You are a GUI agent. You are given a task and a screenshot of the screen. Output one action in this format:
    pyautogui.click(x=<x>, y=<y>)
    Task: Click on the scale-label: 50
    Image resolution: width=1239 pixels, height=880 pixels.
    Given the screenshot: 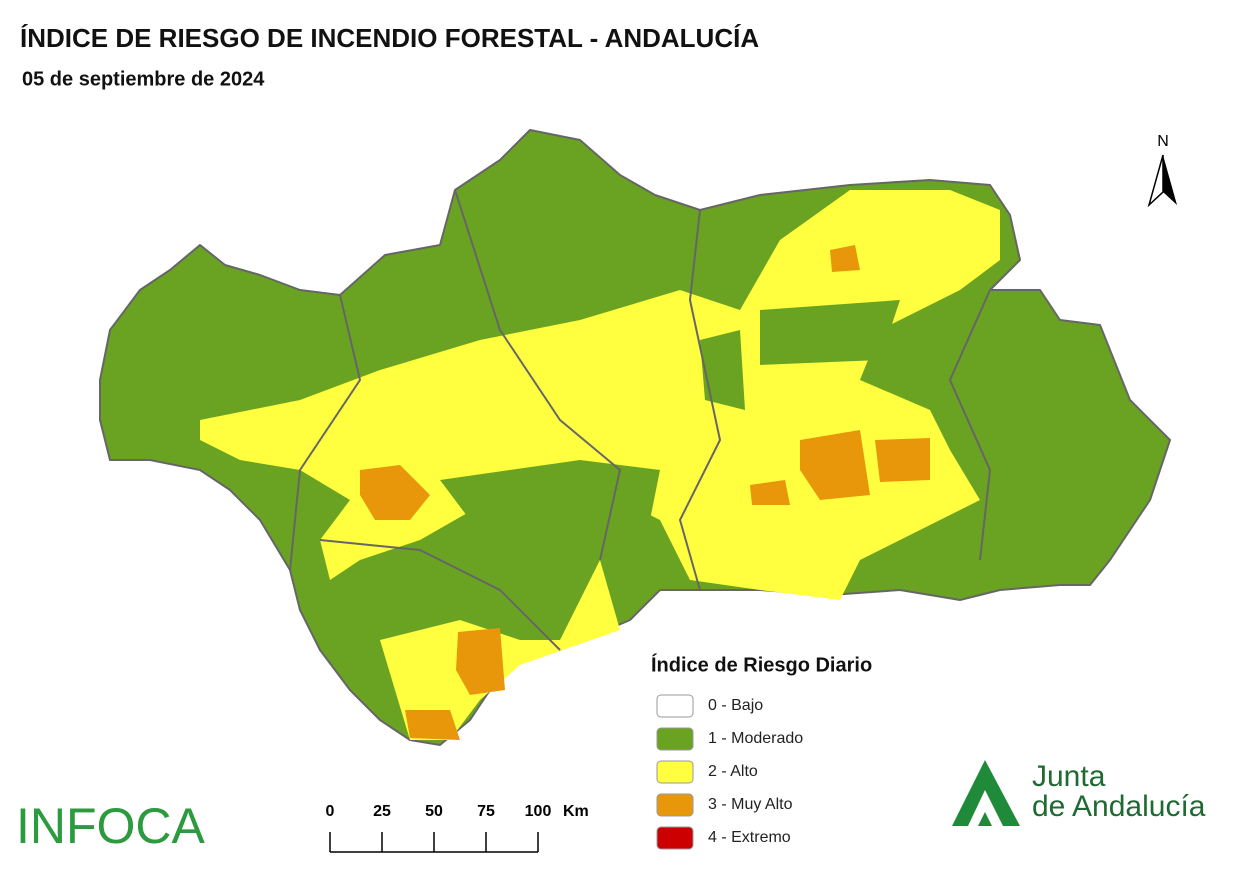 What is the action you would take?
    pyautogui.click(x=434, y=811)
    